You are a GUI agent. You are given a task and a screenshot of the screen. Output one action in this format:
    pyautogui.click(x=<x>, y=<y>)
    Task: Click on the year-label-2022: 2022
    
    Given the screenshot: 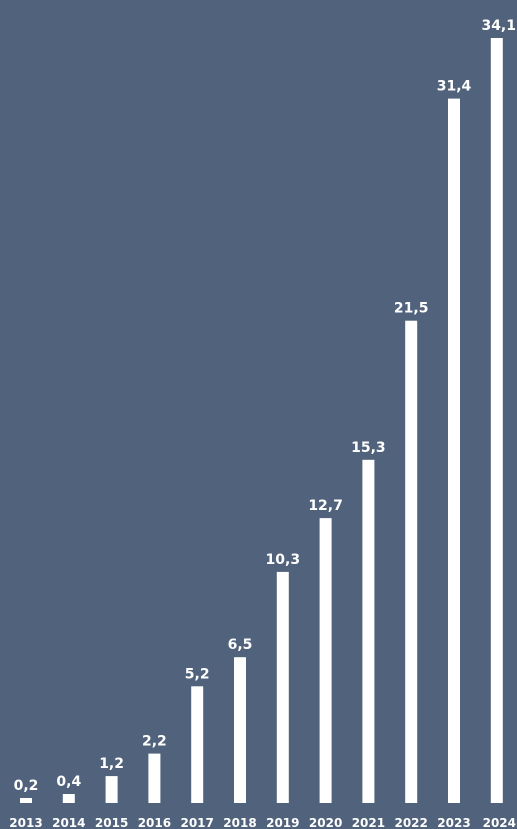 What is the action you would take?
    pyautogui.click(x=410, y=822)
    